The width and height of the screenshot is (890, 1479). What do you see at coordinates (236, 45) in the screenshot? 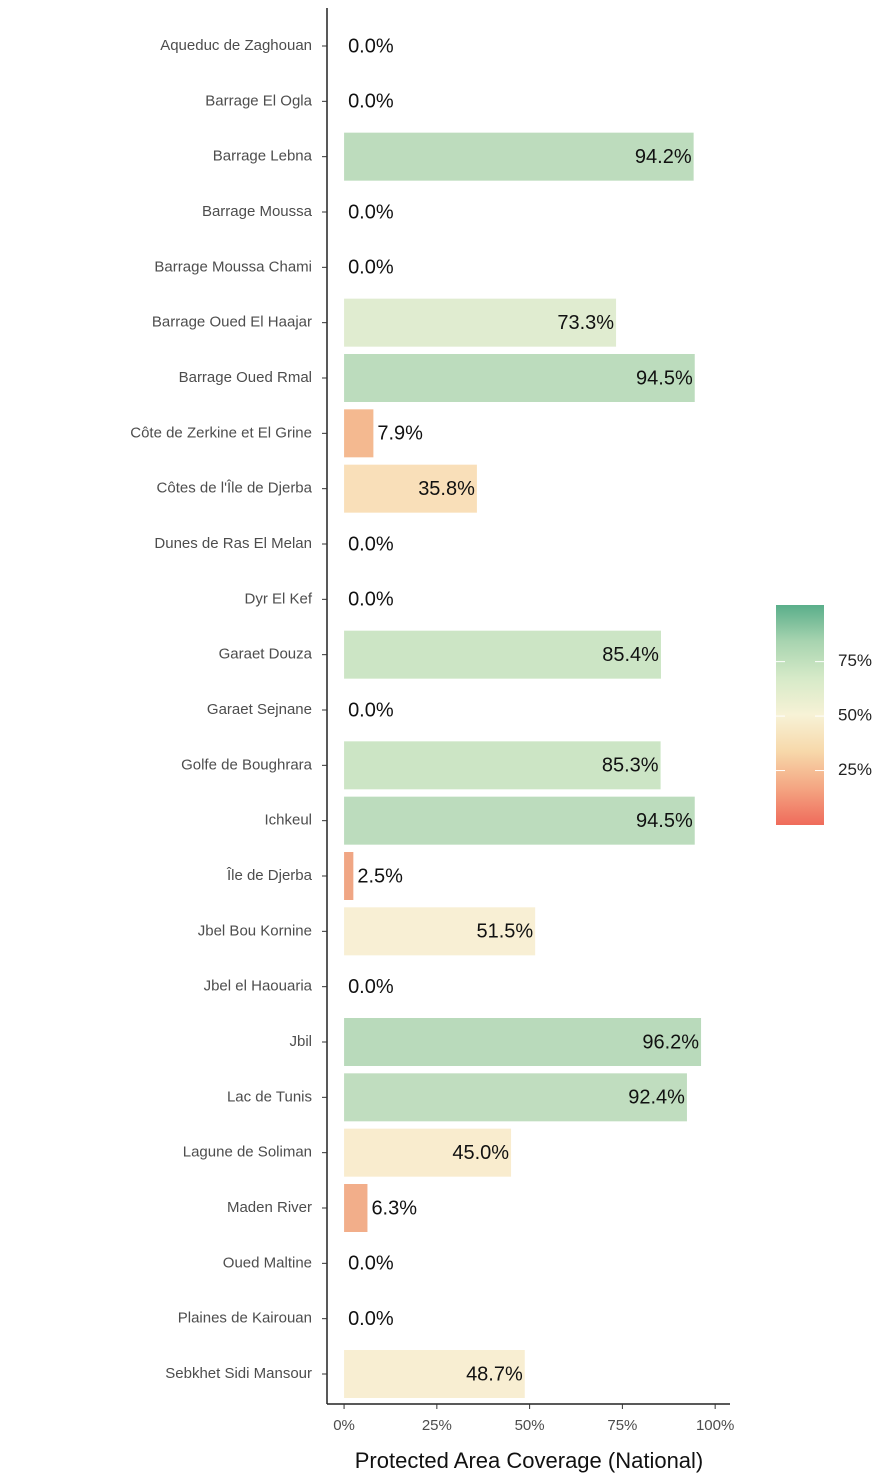
I see `category-label: Aqueduc de Zaghouan` at bounding box center [236, 45].